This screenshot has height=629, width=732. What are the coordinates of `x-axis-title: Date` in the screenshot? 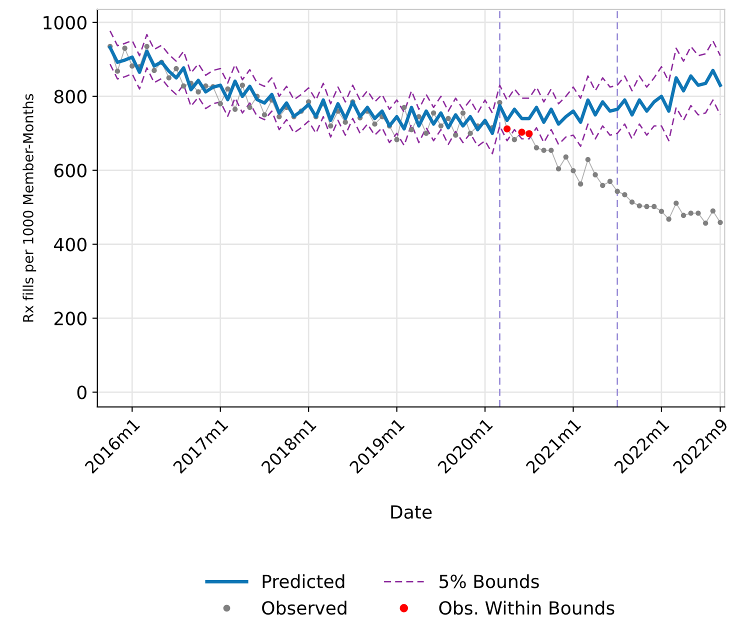 It's located at (411, 512).